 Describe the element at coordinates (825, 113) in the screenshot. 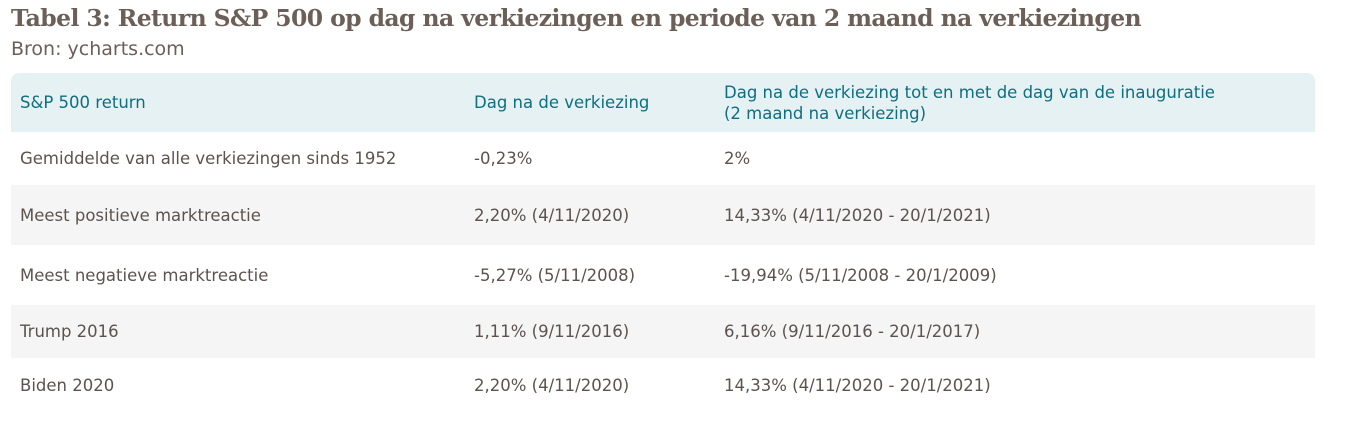

I see `header-line-2: (2 maand na verkiezing)` at that location.